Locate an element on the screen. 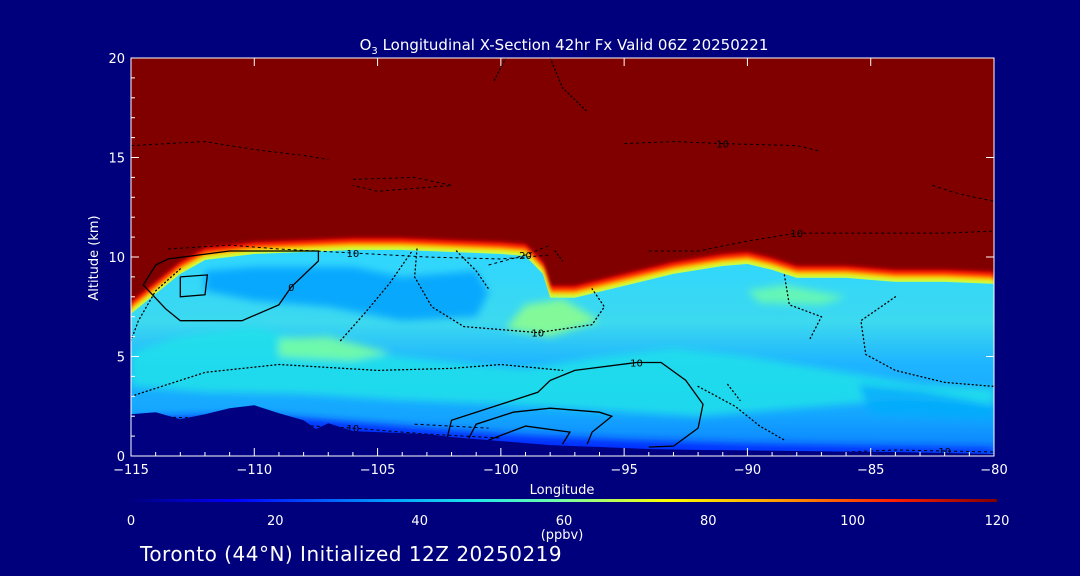  colorbar-tick-label: 100 is located at coordinates (852, 521).